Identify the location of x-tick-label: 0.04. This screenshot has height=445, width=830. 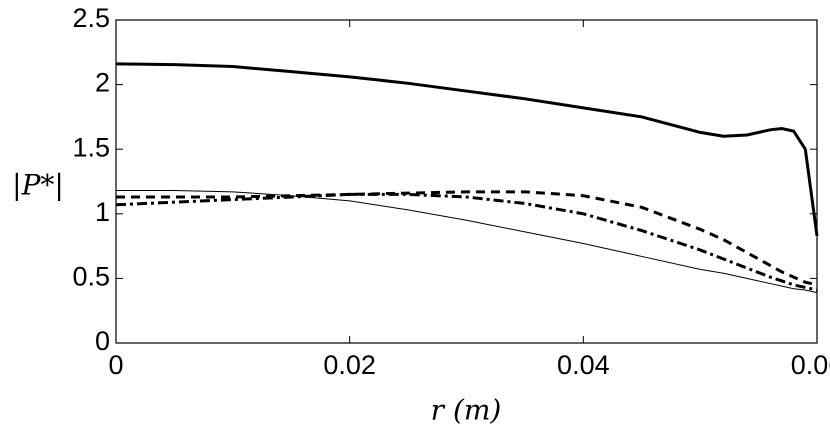
(583, 365).